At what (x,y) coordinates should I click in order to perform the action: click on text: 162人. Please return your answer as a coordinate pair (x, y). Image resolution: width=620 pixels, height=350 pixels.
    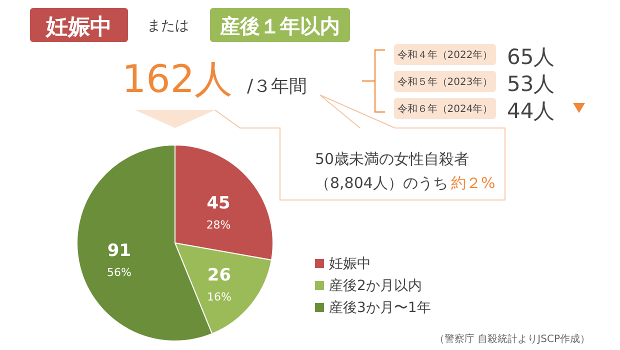
    Looking at the image, I should click on (177, 79).